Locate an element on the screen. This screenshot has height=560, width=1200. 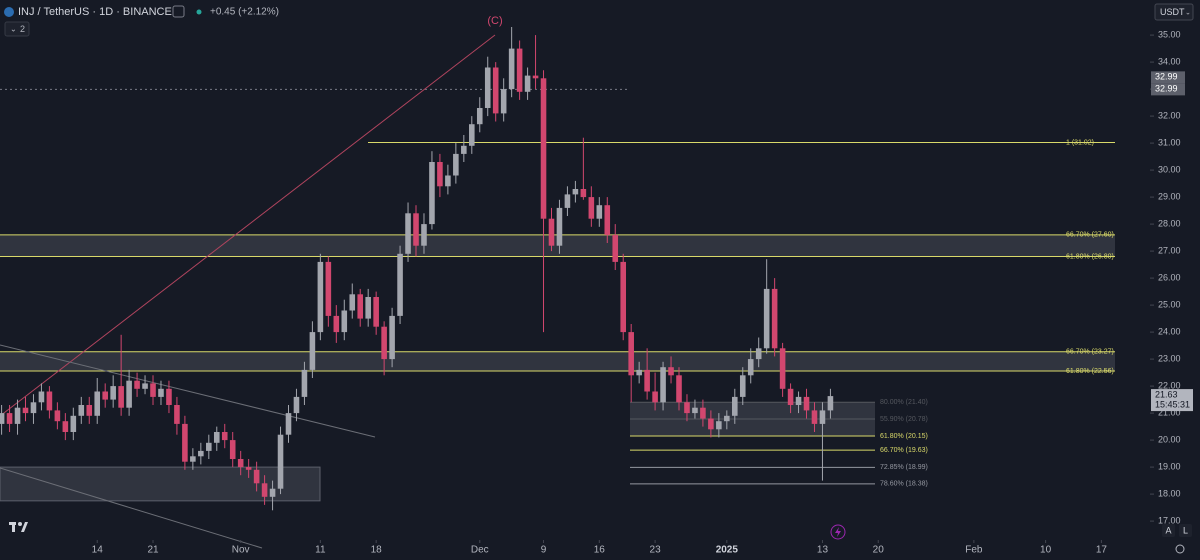
x-tick-label: Dec is located at coordinates (480, 550).